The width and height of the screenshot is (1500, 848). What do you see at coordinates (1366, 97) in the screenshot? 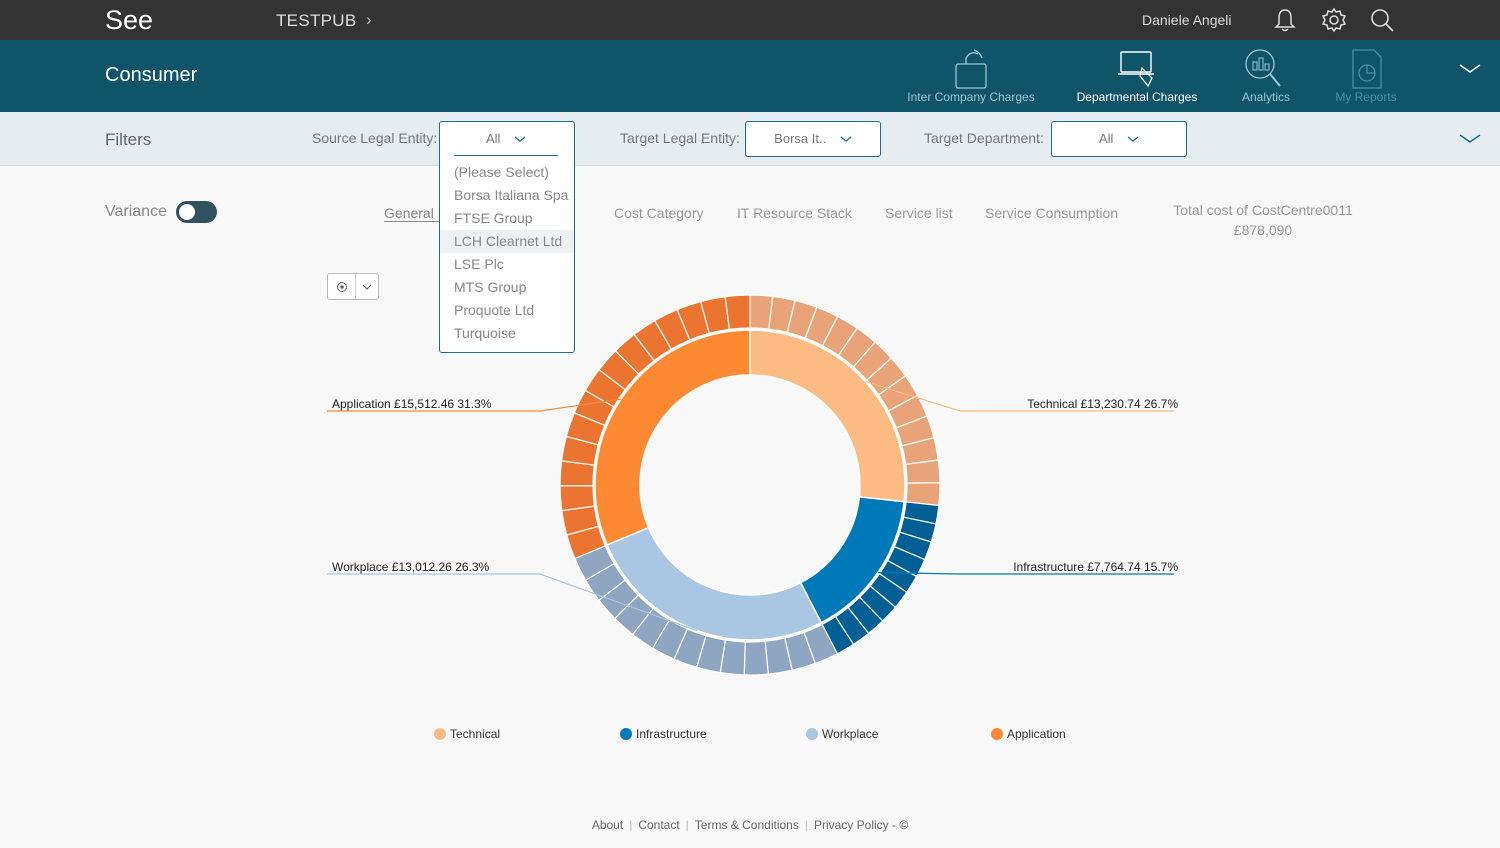
I see `nav-label: My Reports` at bounding box center [1366, 97].